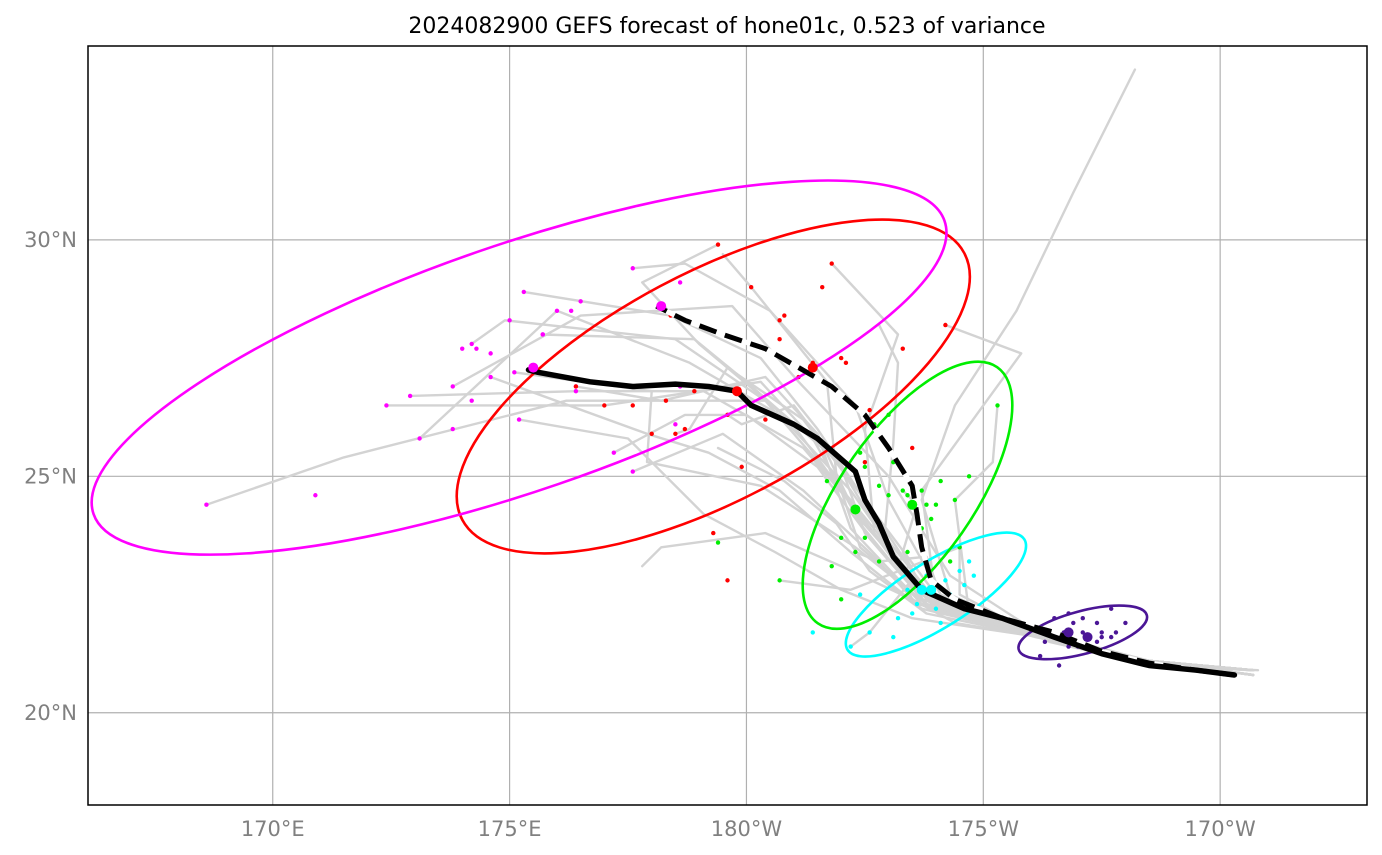 The image size is (1382, 855). What do you see at coordinates (747, 829) in the screenshot?
I see `x-tick-label: 180°W` at bounding box center [747, 829].